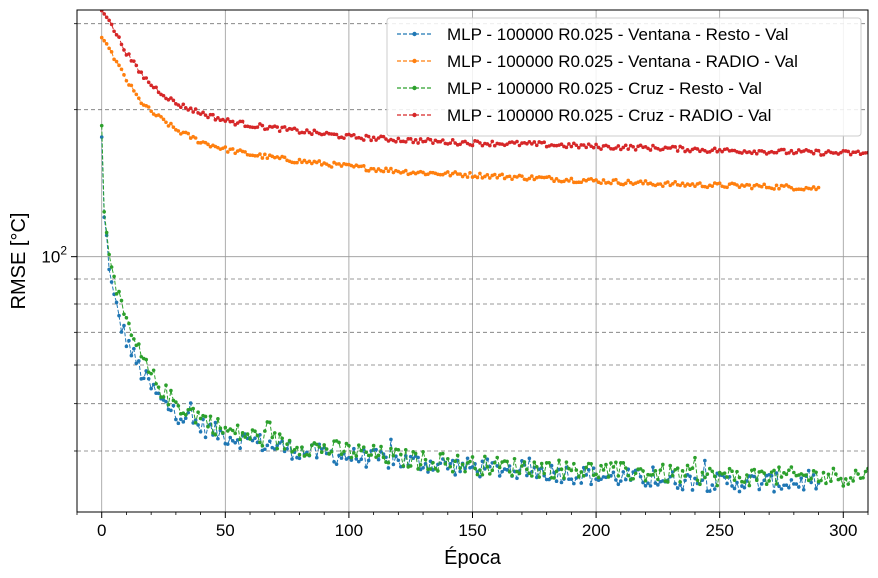 The image size is (878, 578). What do you see at coordinates (604, 88) in the screenshot?
I see `legend-label: MLP - 100000 R0.025 - Cruz - Resto - Val` at bounding box center [604, 88].